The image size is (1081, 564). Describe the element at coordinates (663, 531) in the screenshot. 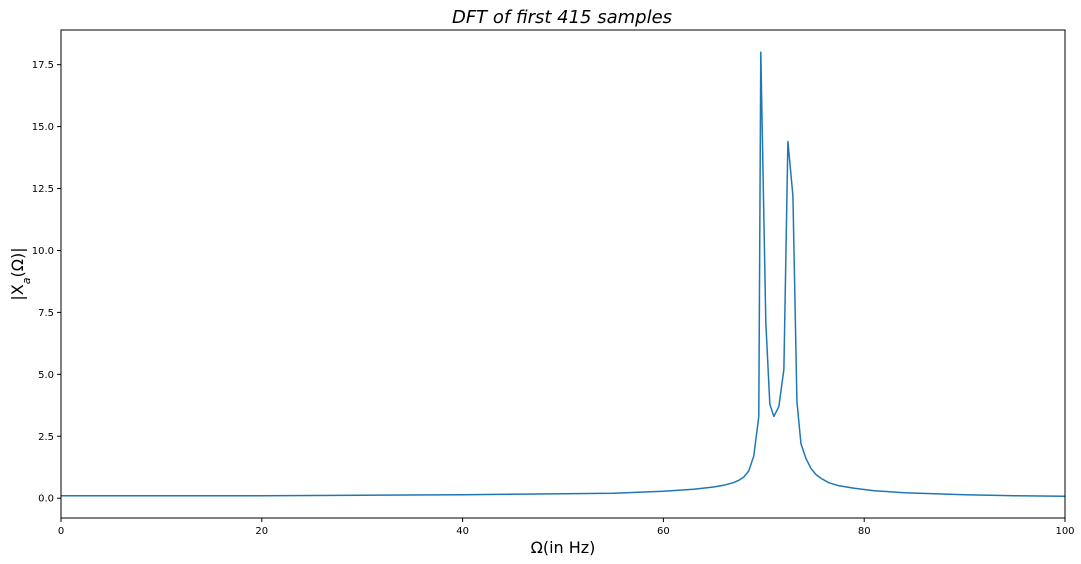

I see `x-tick-label: 60` at that location.